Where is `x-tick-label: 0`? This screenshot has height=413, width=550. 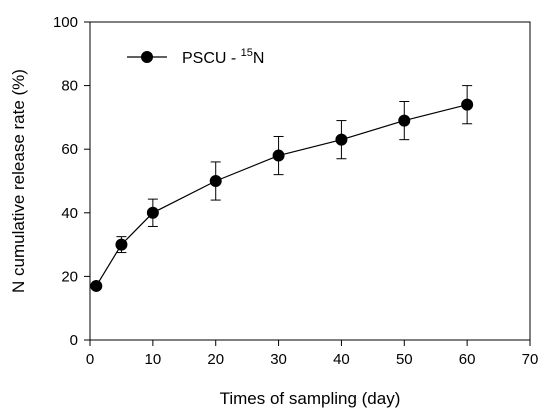 x-tick-label: 0 is located at coordinates (90, 359).